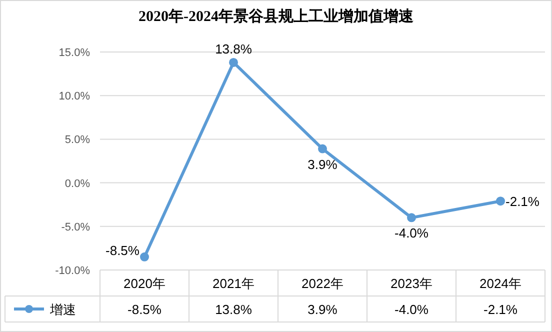 Image resolution: width=552 pixels, height=332 pixels. I want to click on text: -8.5%, so click(123, 250).